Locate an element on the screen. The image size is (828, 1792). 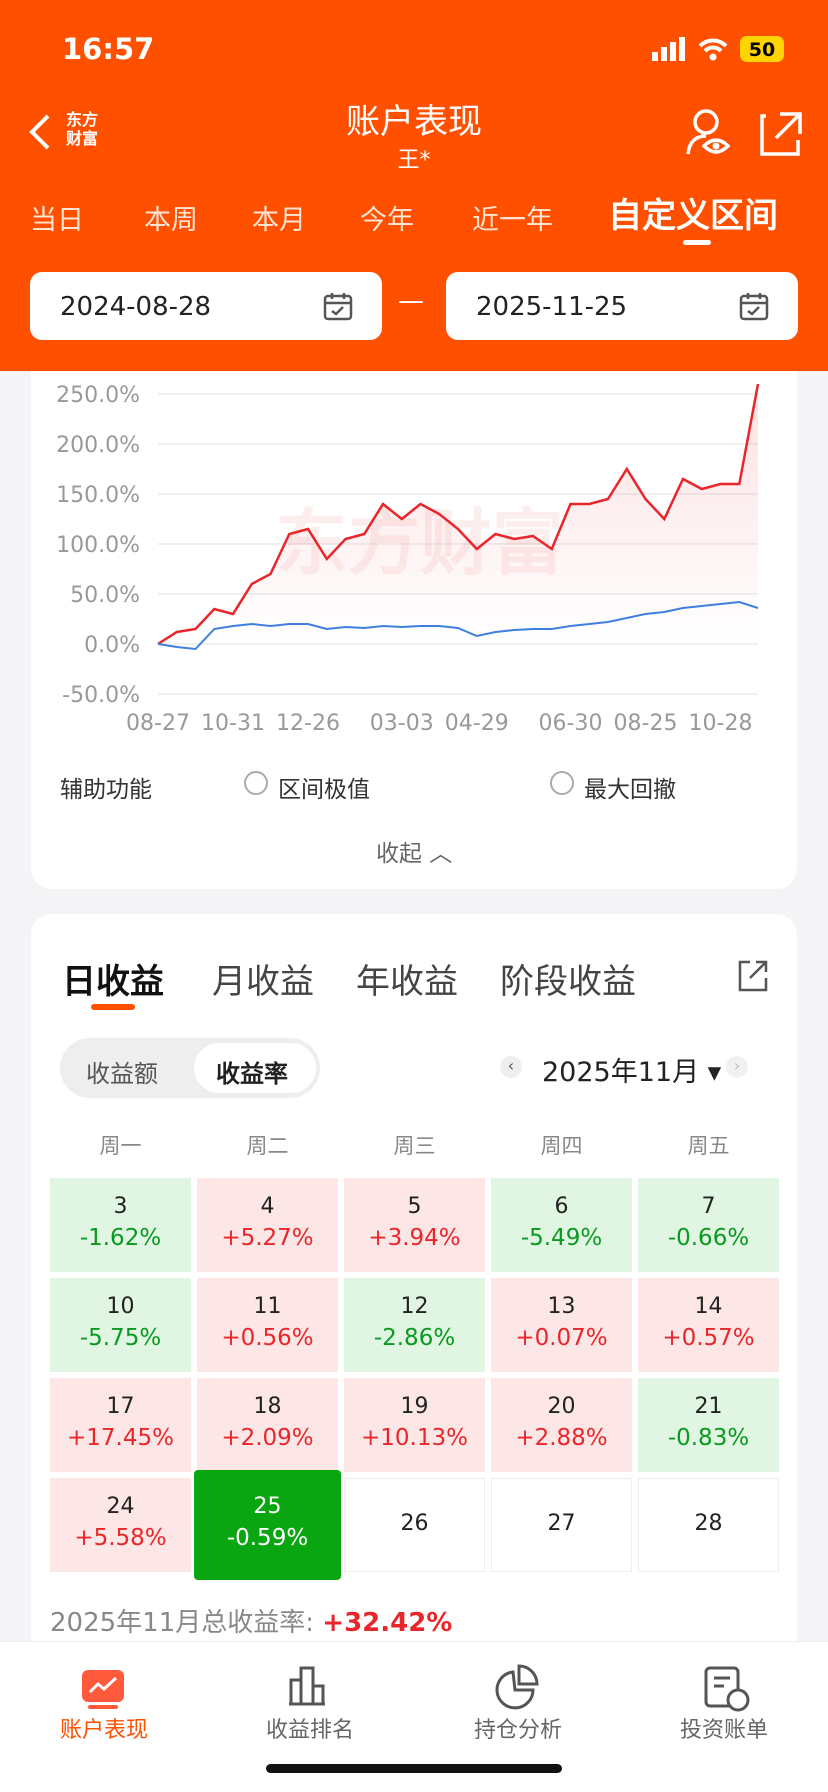
earn-tab: 阶段收益 is located at coordinates (568, 982).